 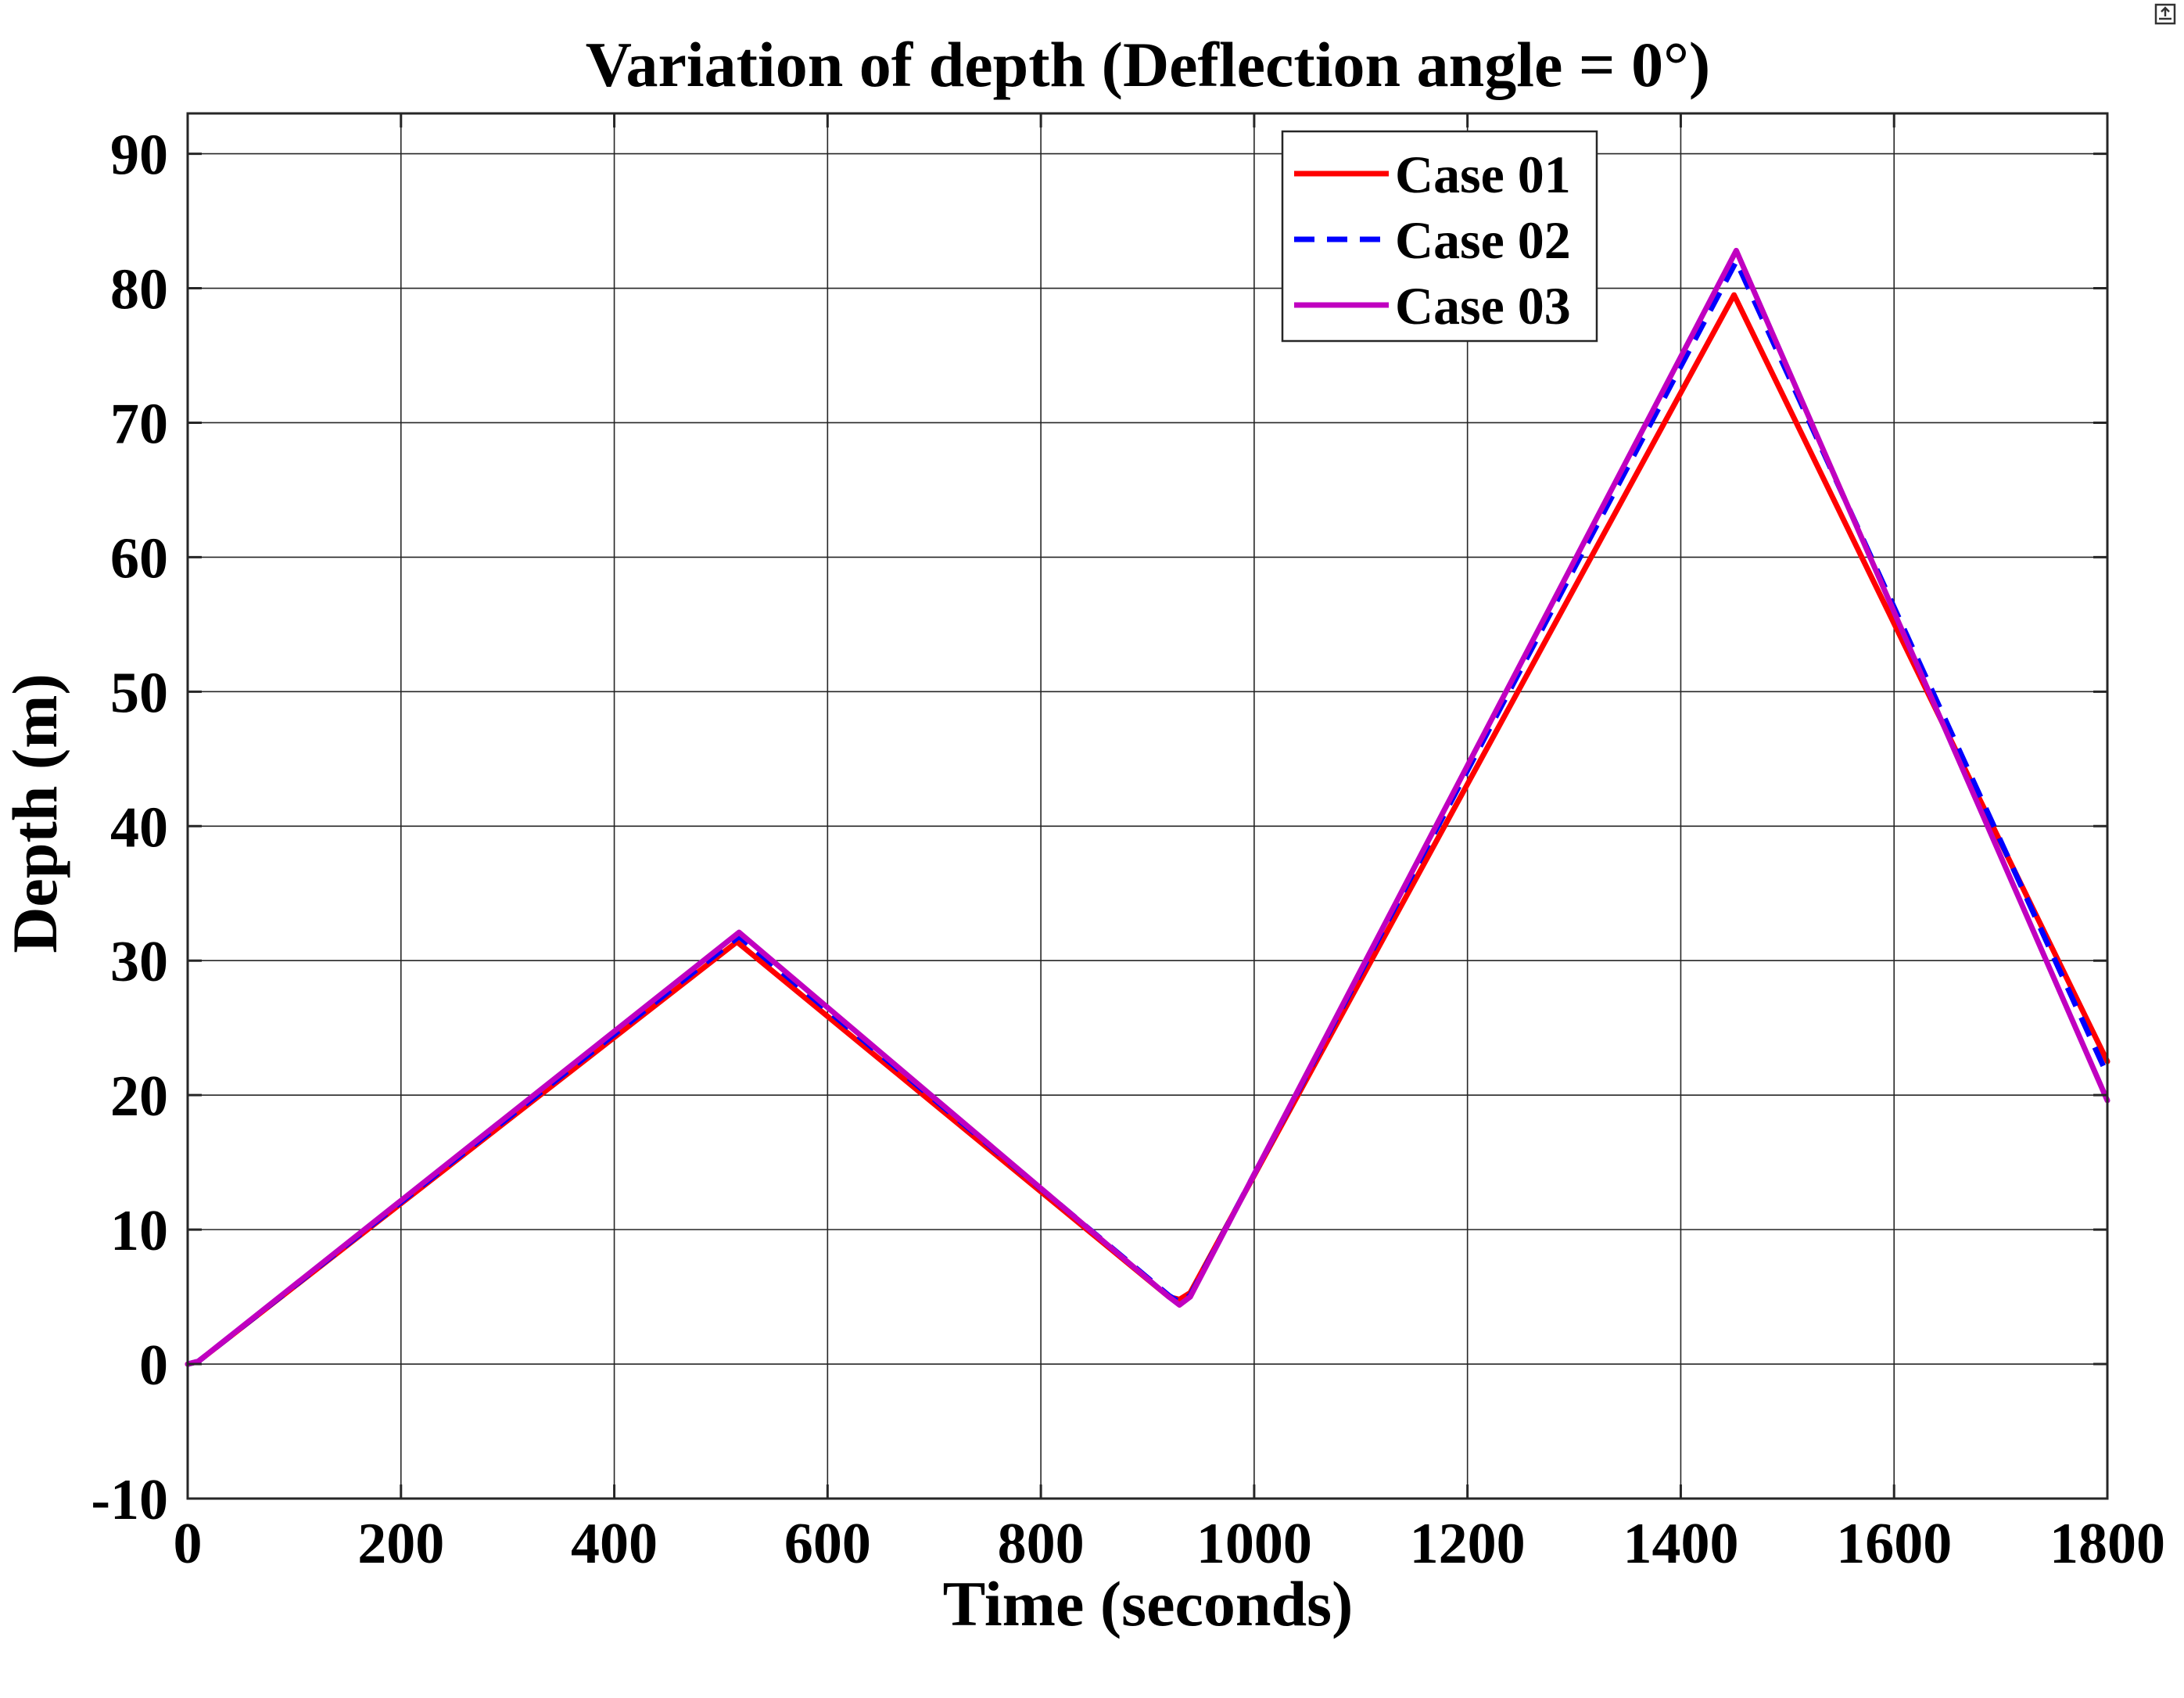 I want to click on y-tick-label: 80, so click(x=139, y=290).